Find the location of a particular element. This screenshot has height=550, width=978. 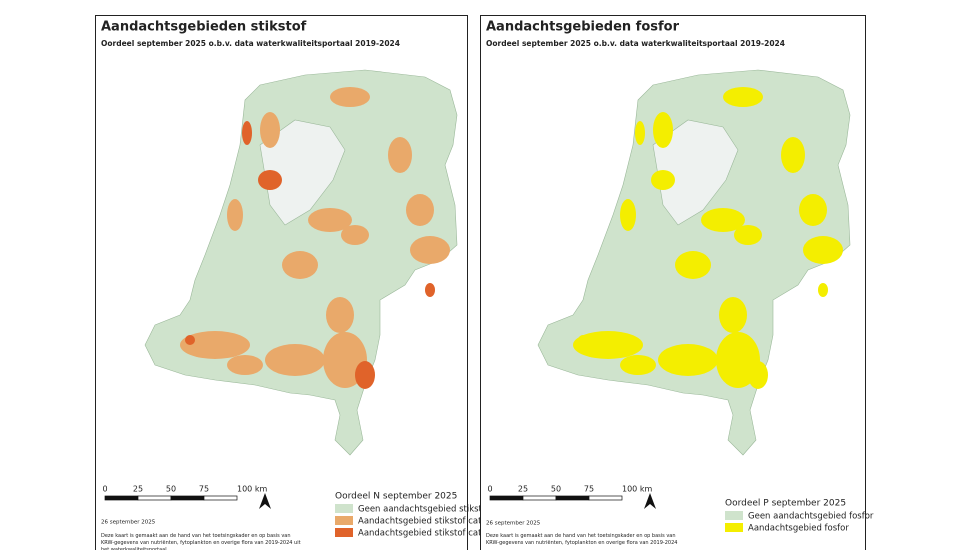

legend-label: Geen aandachtsgebied stikstof is located at coordinates (424, 510).